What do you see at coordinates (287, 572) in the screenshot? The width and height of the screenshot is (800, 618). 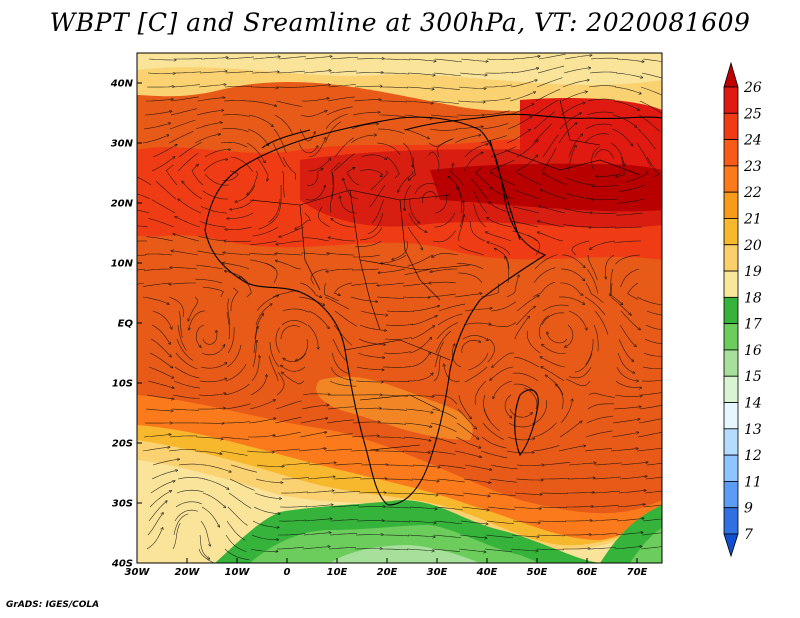 I see `lon-tick-label: 0` at bounding box center [287, 572].